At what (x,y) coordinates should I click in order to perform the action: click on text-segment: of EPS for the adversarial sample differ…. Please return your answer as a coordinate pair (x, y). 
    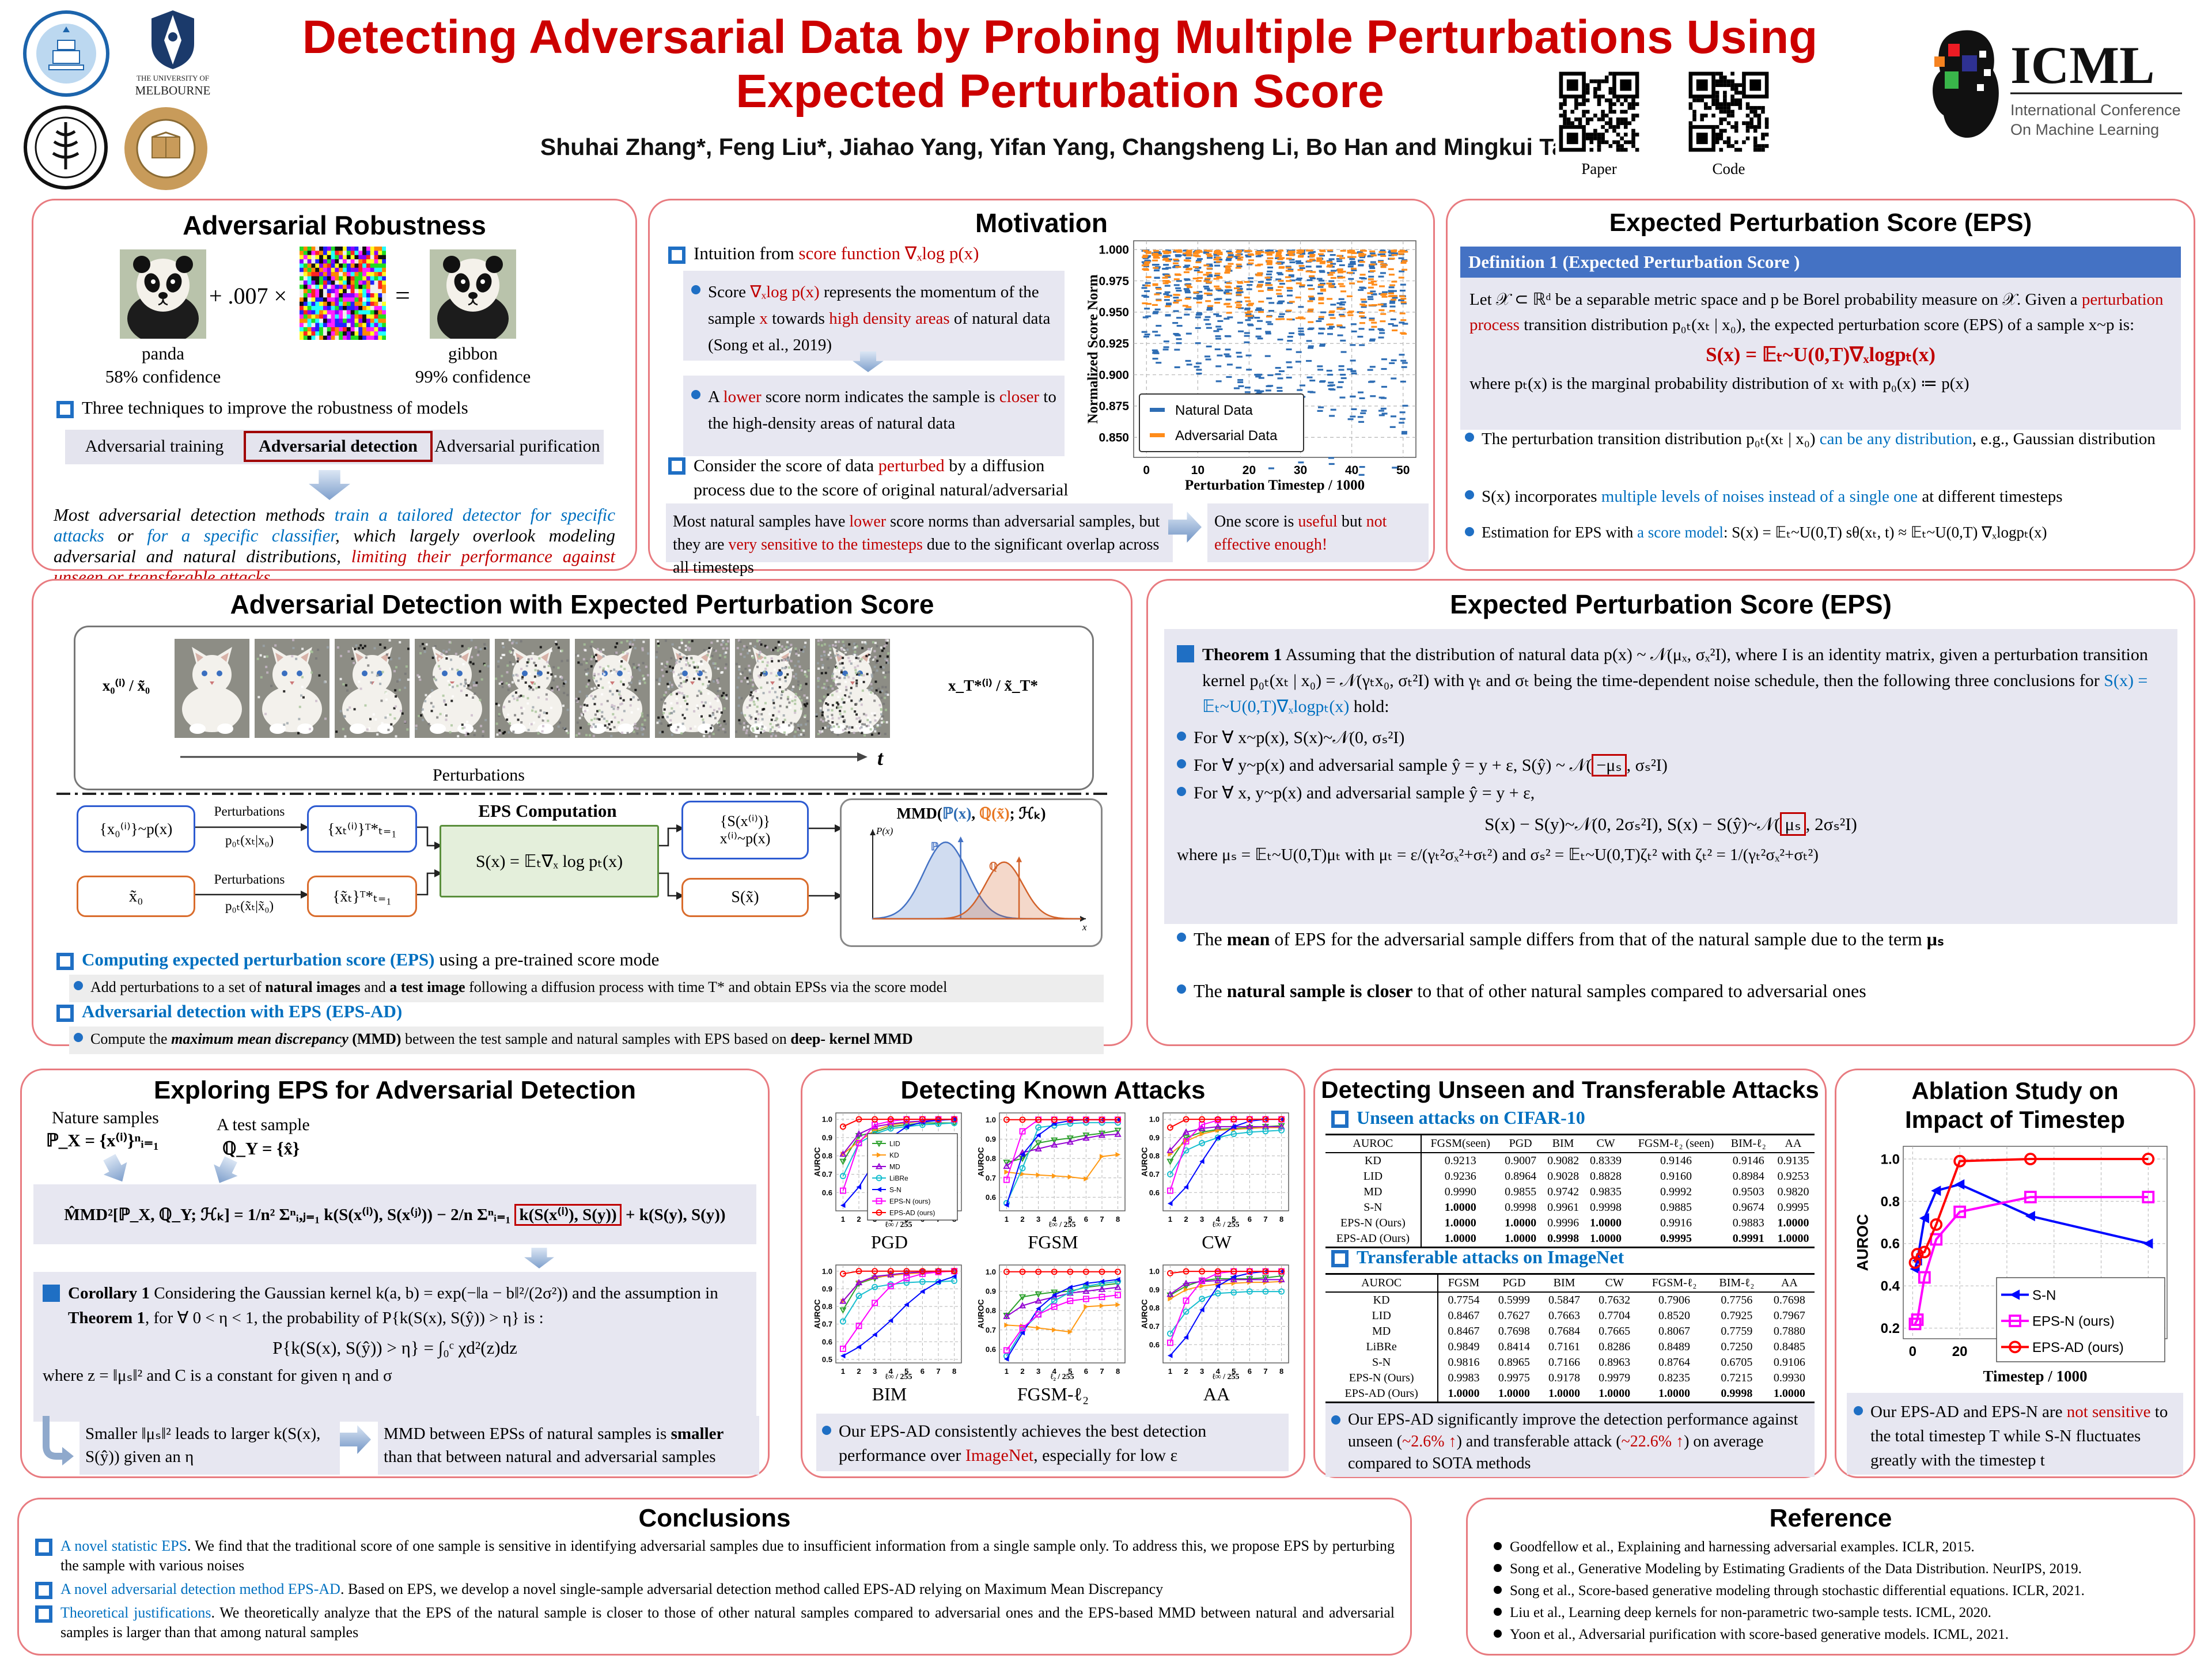
    Looking at the image, I should click on (1598, 939).